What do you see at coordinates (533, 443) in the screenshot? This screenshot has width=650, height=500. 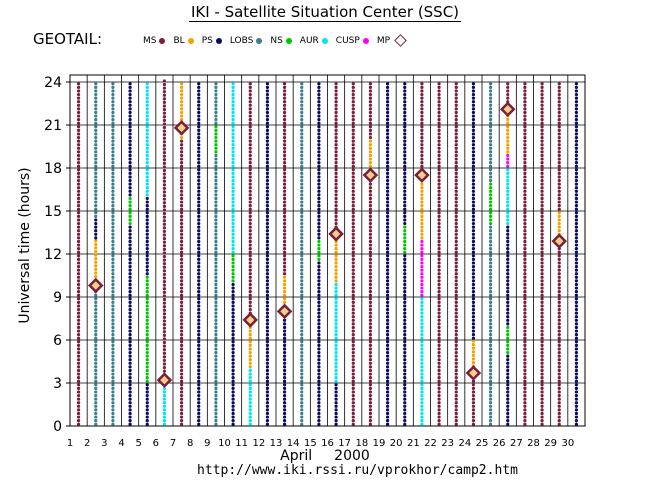 I see `x-tick-label: 28` at bounding box center [533, 443].